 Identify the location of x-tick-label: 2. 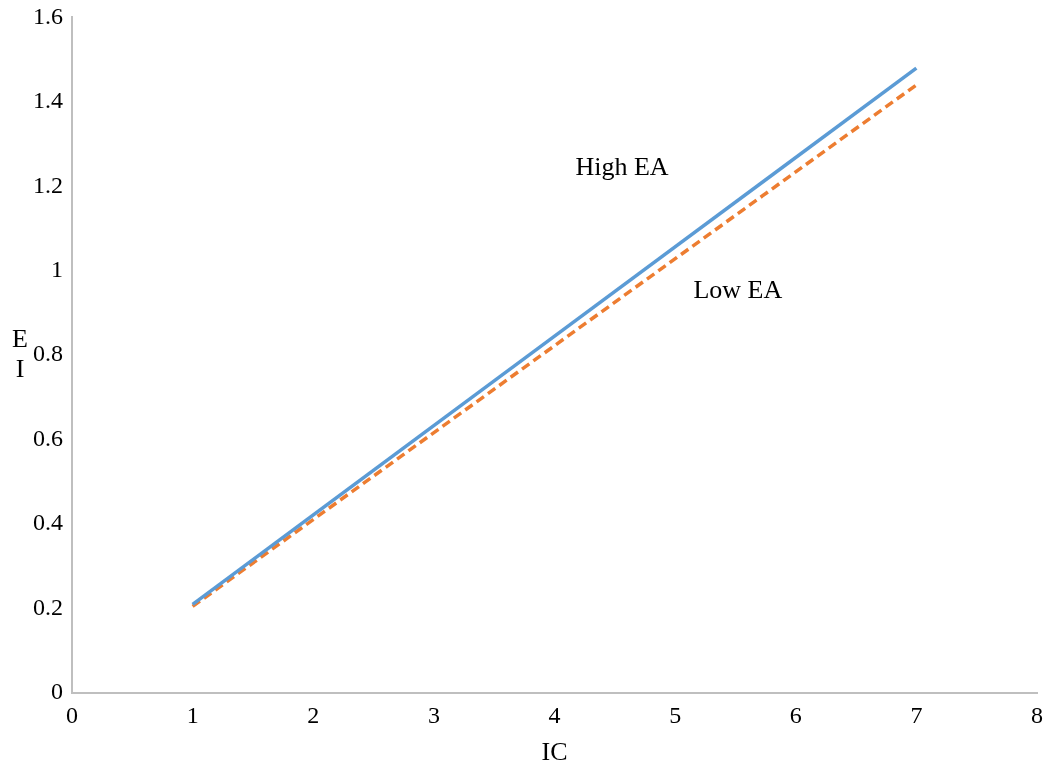
(313, 714).